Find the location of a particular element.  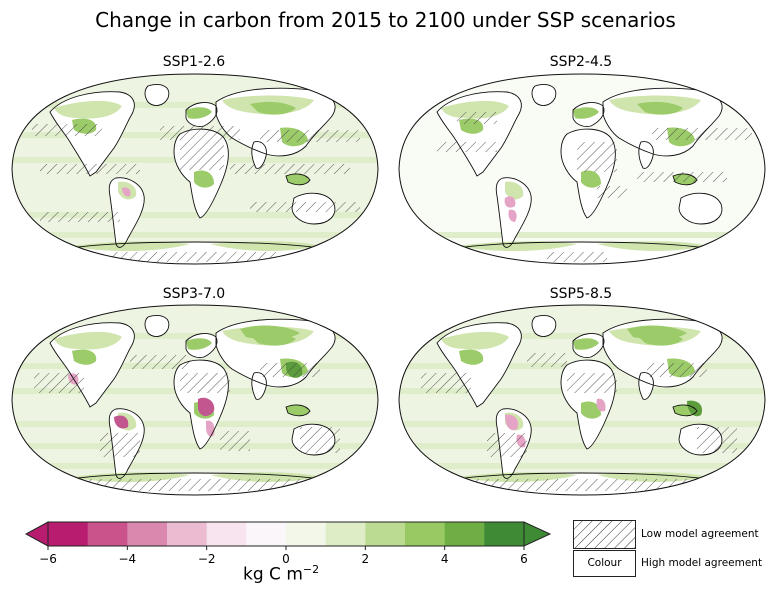

coastline-africa is located at coordinates (588, 404).